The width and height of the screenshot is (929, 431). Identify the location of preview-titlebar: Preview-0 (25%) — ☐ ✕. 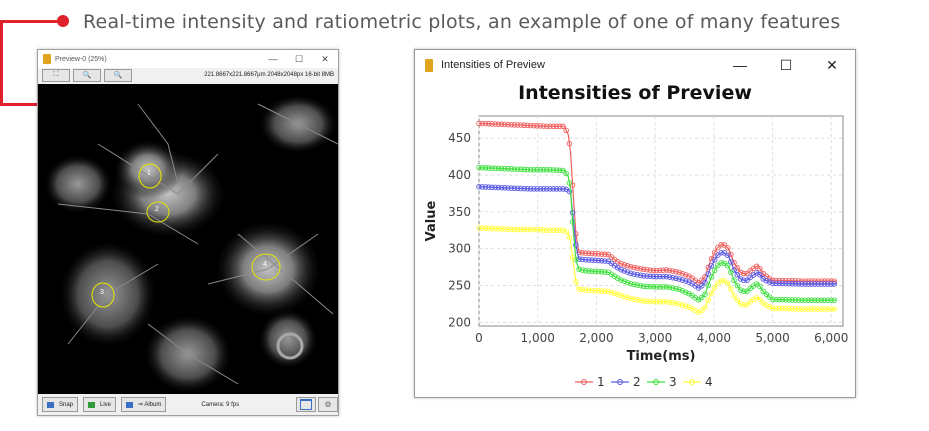
(188, 59).